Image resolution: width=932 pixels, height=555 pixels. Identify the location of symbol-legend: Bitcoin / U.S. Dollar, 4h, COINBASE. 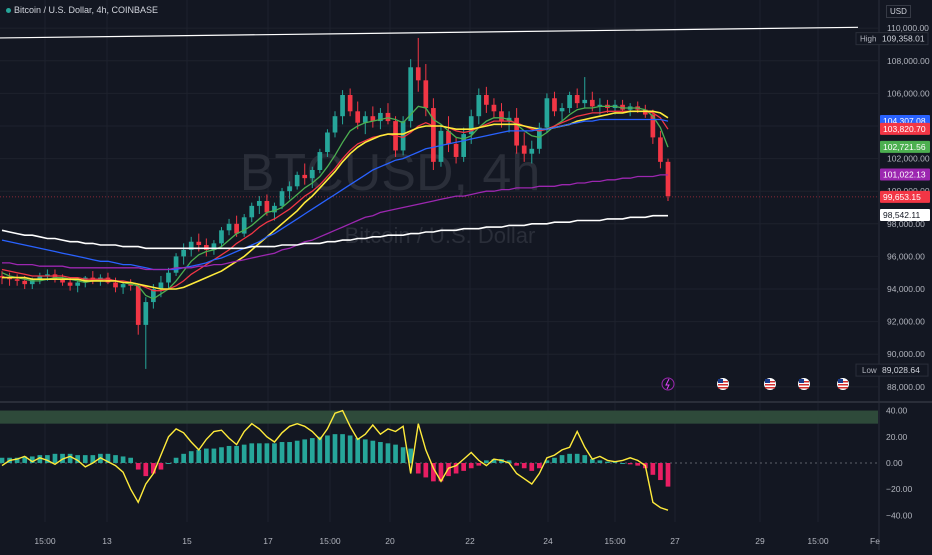
(82, 10).